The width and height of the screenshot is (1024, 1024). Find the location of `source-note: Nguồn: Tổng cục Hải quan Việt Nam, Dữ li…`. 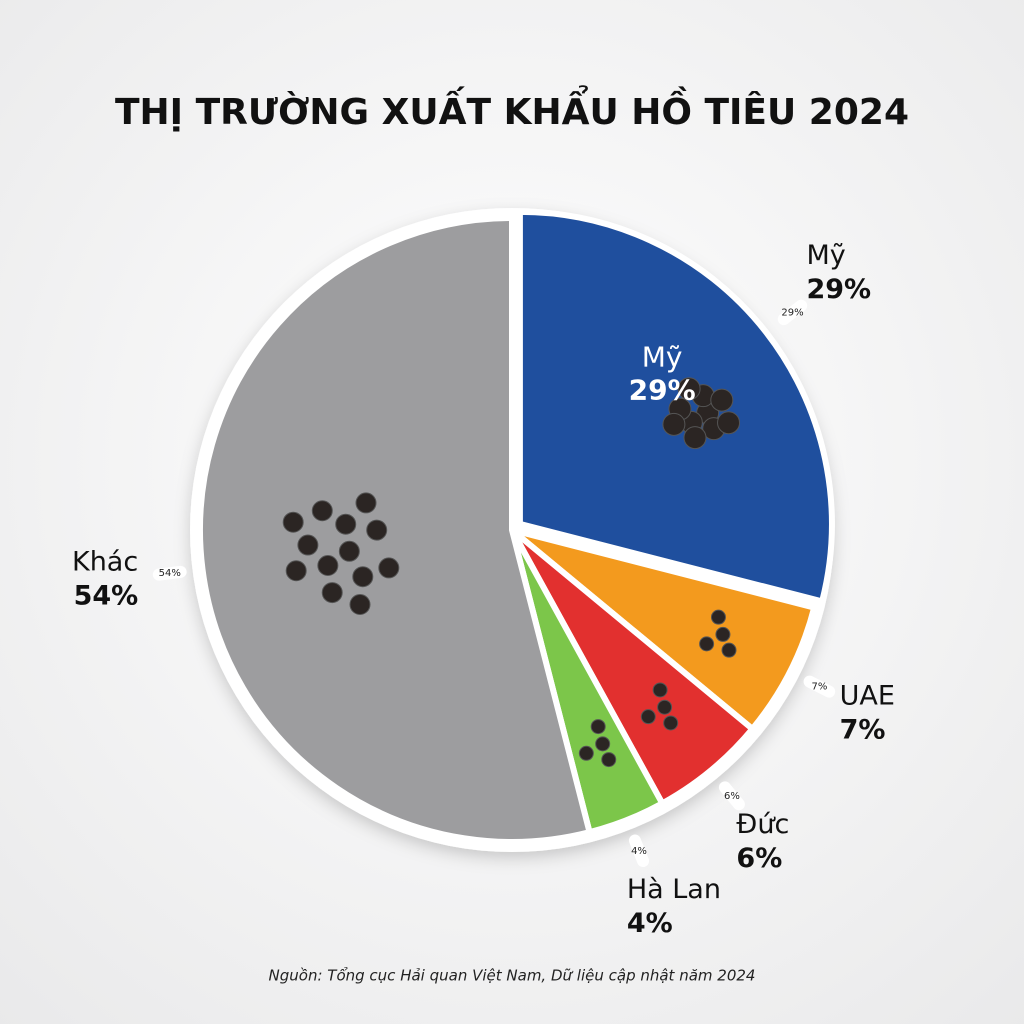

source-note: Nguồn: Tổng cục Hải quan Việt Nam, Dữ li… is located at coordinates (512, 976).